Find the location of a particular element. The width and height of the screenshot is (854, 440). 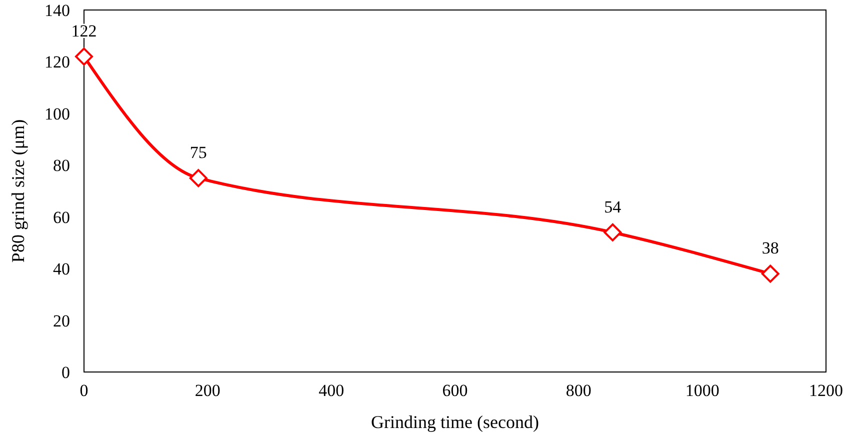

x-tick-label: 800 is located at coordinates (579, 390).